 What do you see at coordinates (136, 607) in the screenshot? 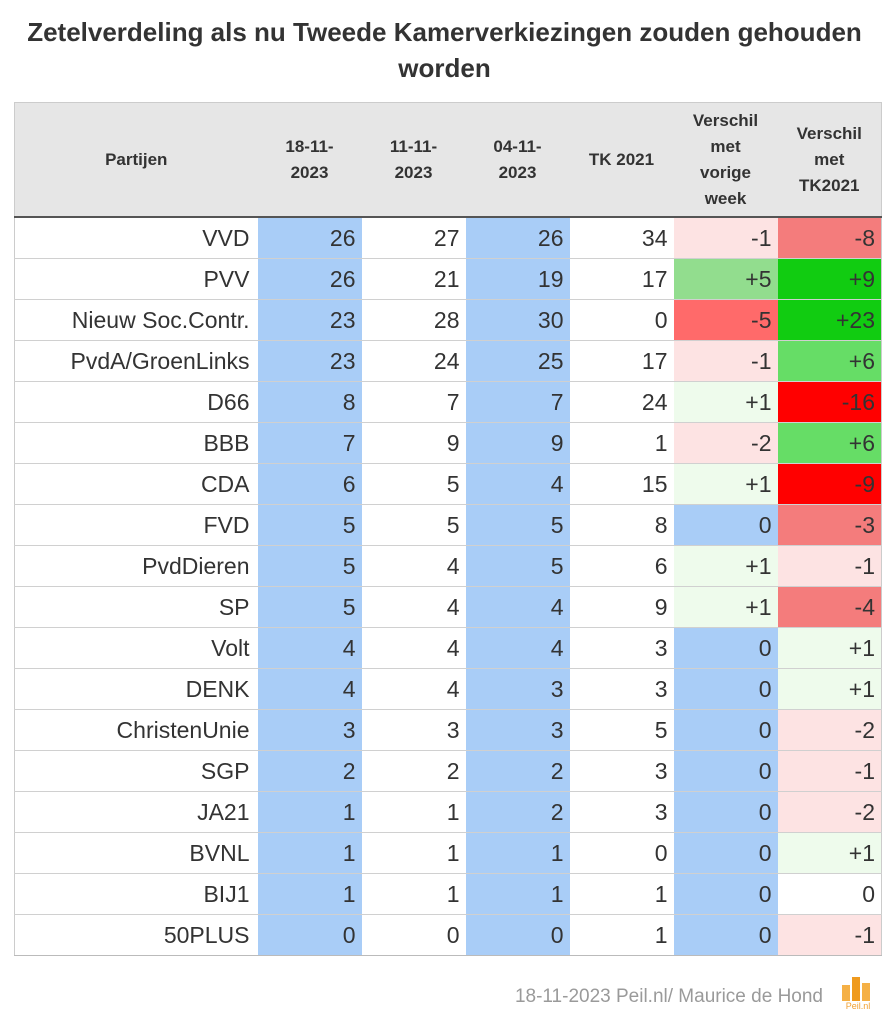
I see `party-name: SP` at bounding box center [136, 607].